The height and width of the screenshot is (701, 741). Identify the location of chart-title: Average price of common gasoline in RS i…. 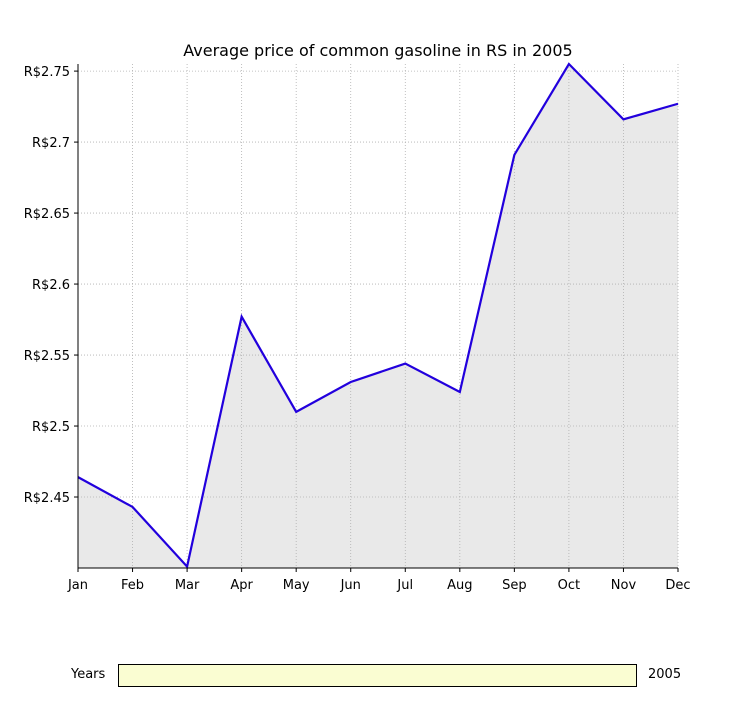
(377, 50).